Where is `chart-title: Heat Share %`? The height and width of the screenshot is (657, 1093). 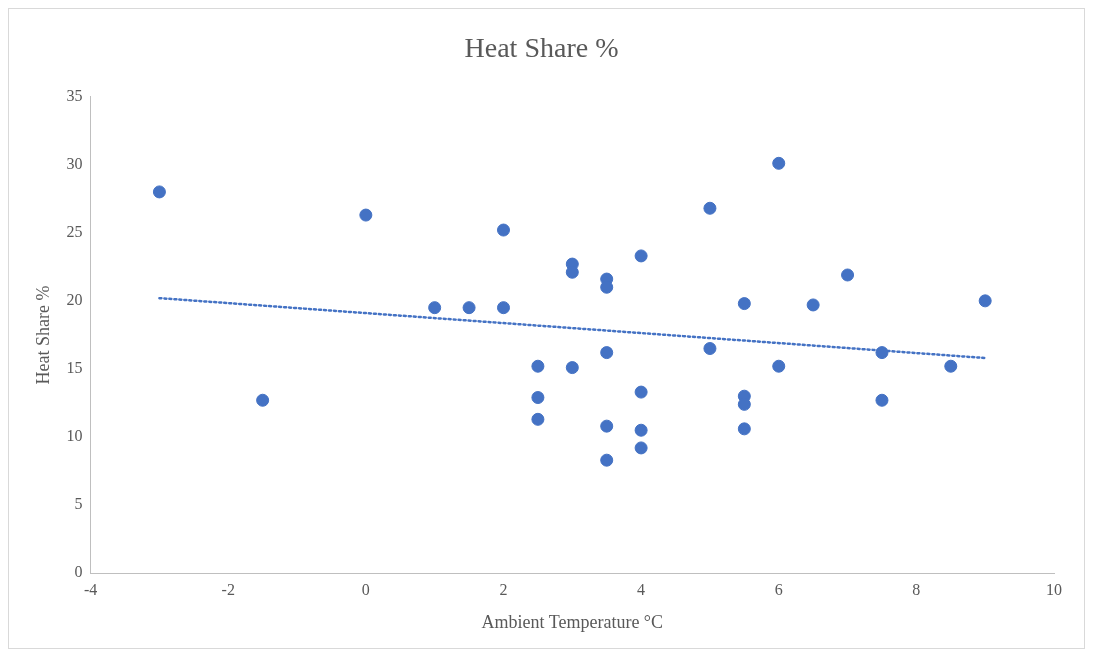 chart-title: Heat Share % is located at coordinates (541, 48).